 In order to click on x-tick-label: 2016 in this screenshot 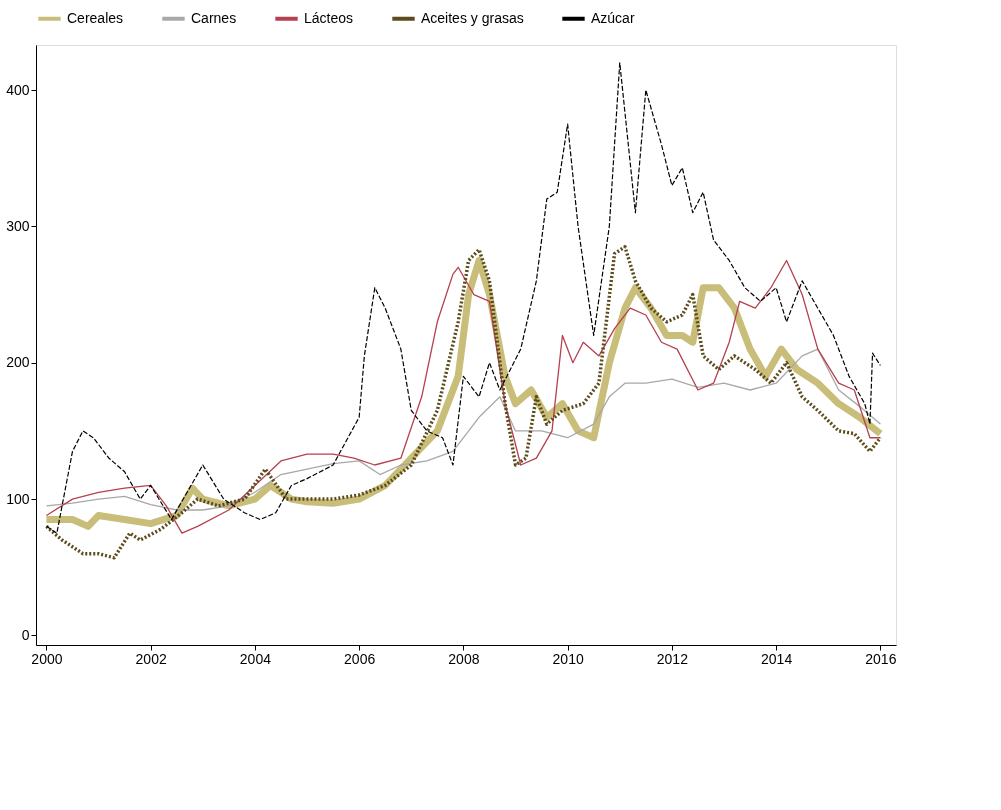, I will do `click(881, 658)`.